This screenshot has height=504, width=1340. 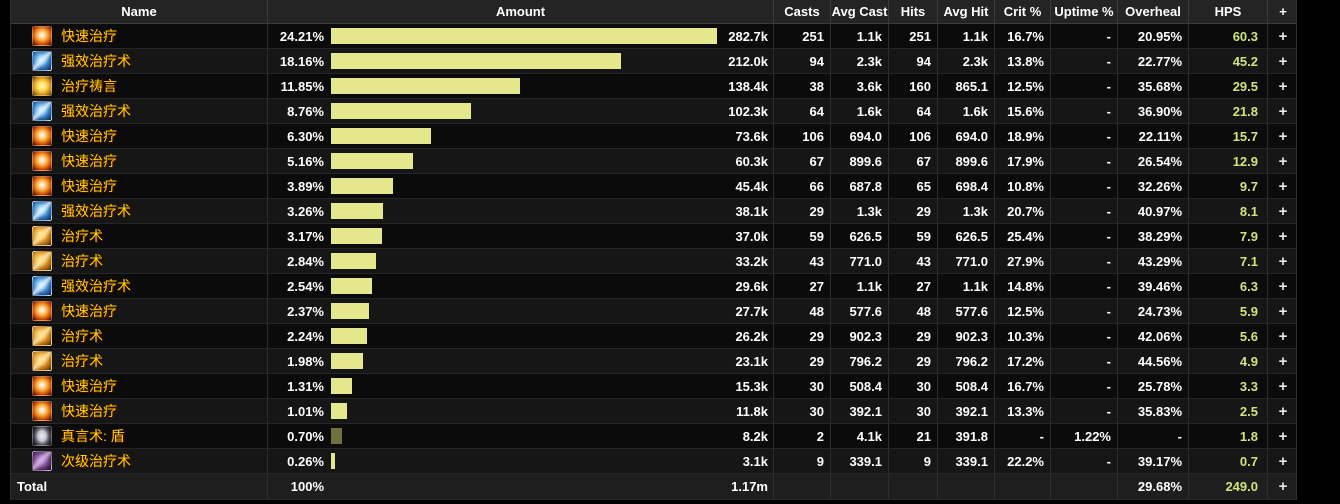 I want to click on hps-value: 5.6, so click(x=1228, y=336).